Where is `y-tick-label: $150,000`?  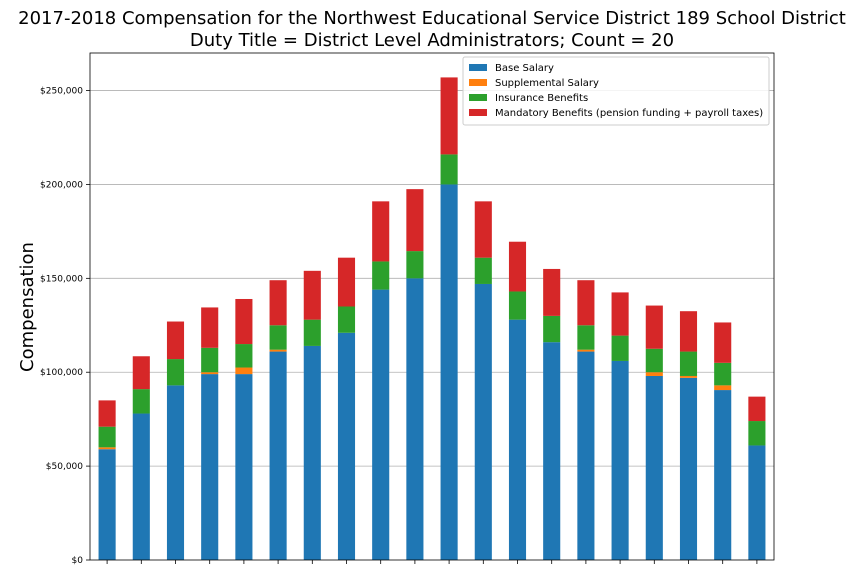
y-tick-label: $150,000 is located at coordinates (61, 279).